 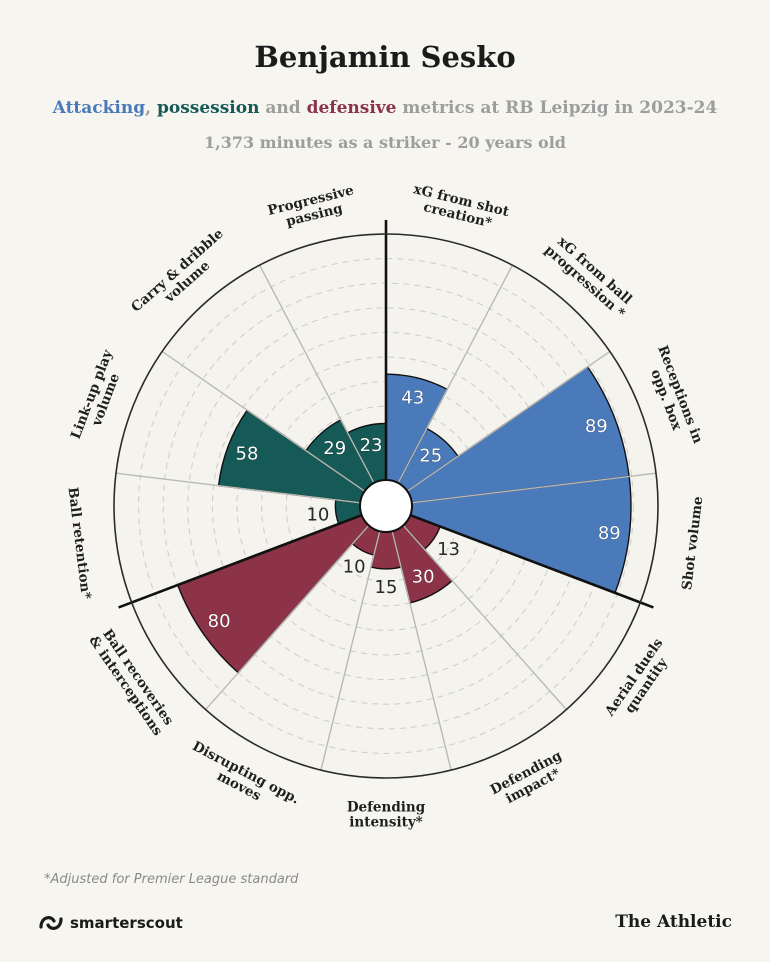 What do you see at coordinates (386, 815) in the screenshot?
I see `category-label: Defending intensity*` at bounding box center [386, 815].